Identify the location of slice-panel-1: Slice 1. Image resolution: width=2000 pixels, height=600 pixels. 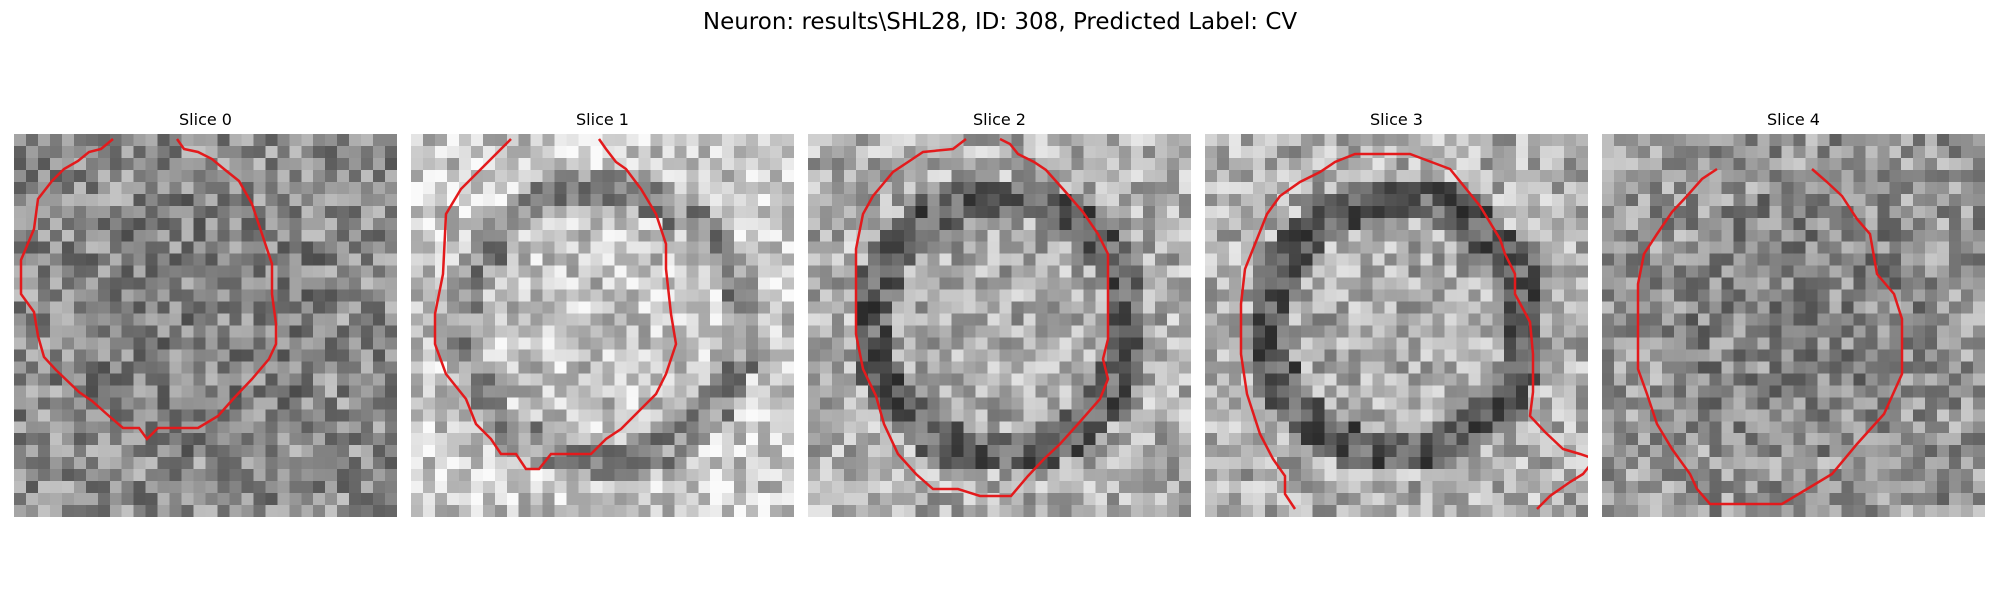
(602, 313).